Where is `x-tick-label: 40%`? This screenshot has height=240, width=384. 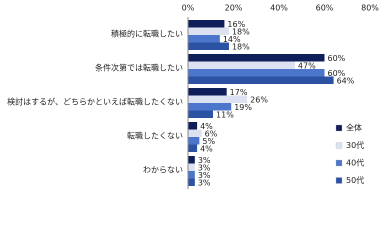 x-tick-label: 40% is located at coordinates (279, 8).